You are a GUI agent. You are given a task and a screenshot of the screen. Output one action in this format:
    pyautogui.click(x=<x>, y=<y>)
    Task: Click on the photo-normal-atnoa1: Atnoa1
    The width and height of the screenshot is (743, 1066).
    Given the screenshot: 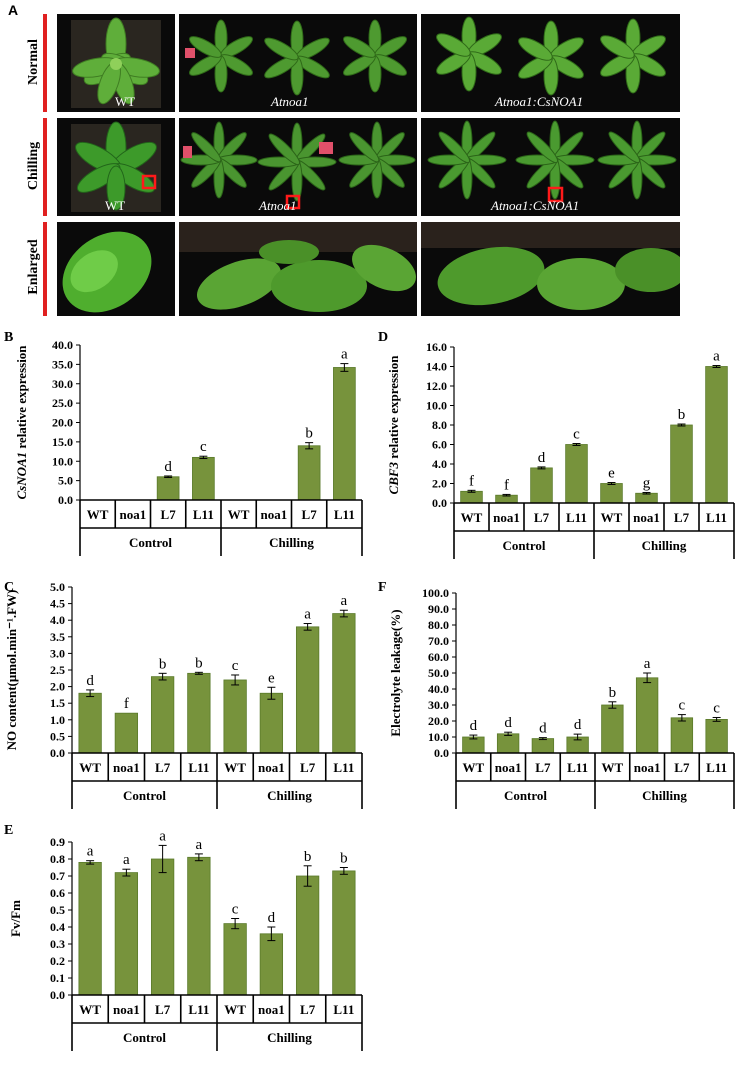 What is the action you would take?
    pyautogui.click(x=298, y=63)
    